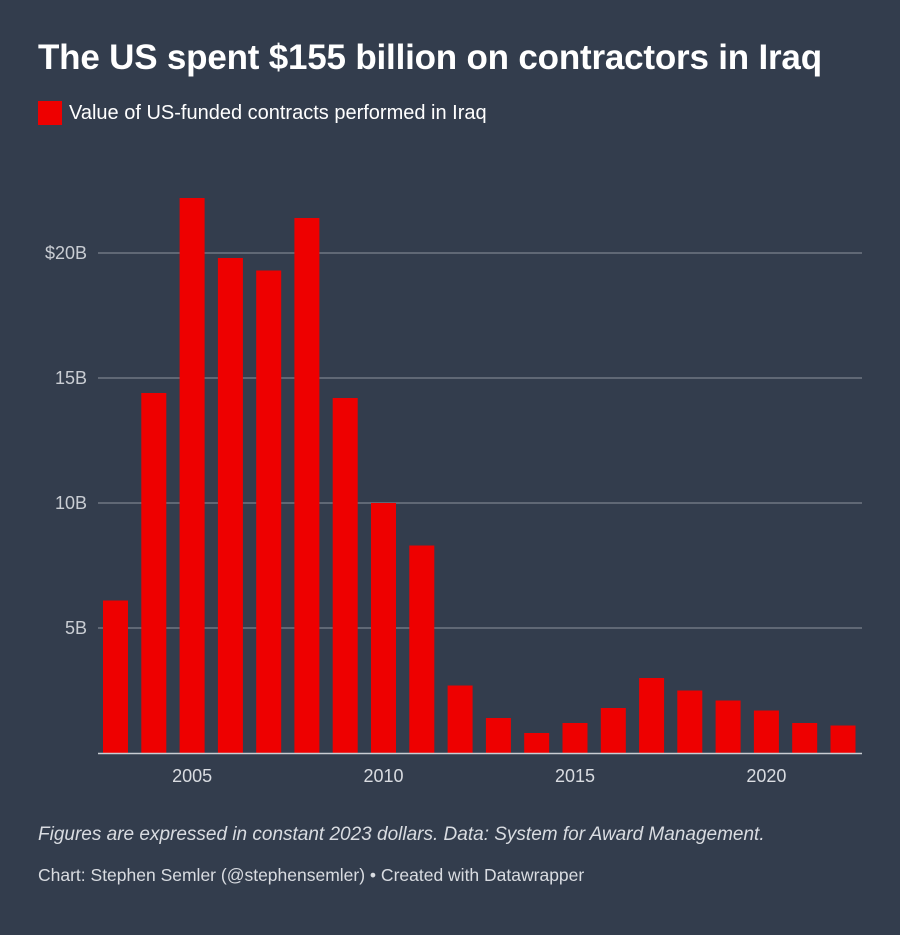  What do you see at coordinates (575, 738) in the screenshot?
I see `bar-2015` at bounding box center [575, 738].